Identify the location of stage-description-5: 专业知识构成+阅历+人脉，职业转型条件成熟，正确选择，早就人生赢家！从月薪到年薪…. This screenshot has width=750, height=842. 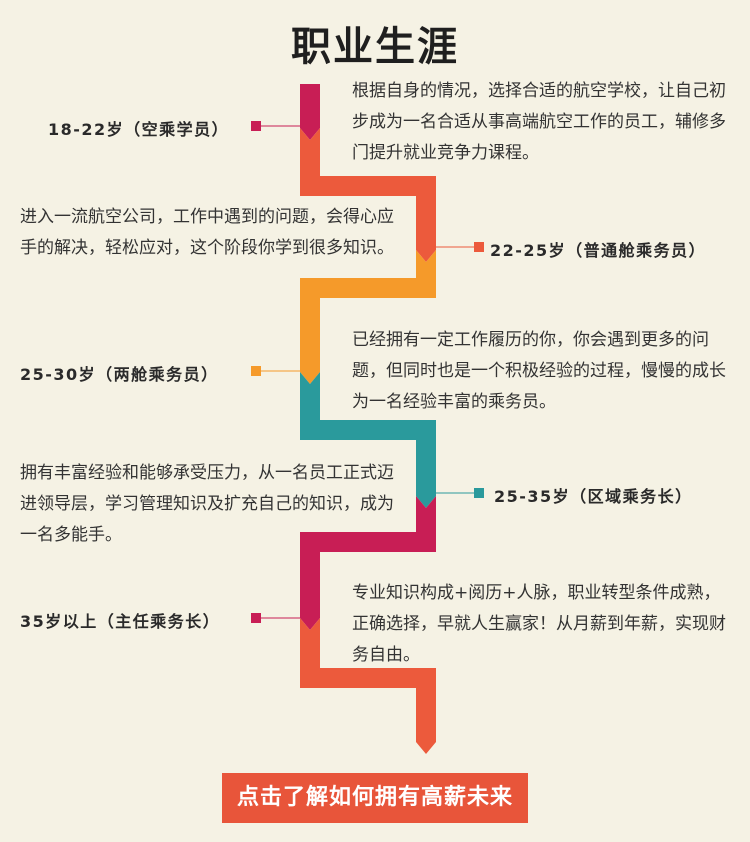
(539, 624).